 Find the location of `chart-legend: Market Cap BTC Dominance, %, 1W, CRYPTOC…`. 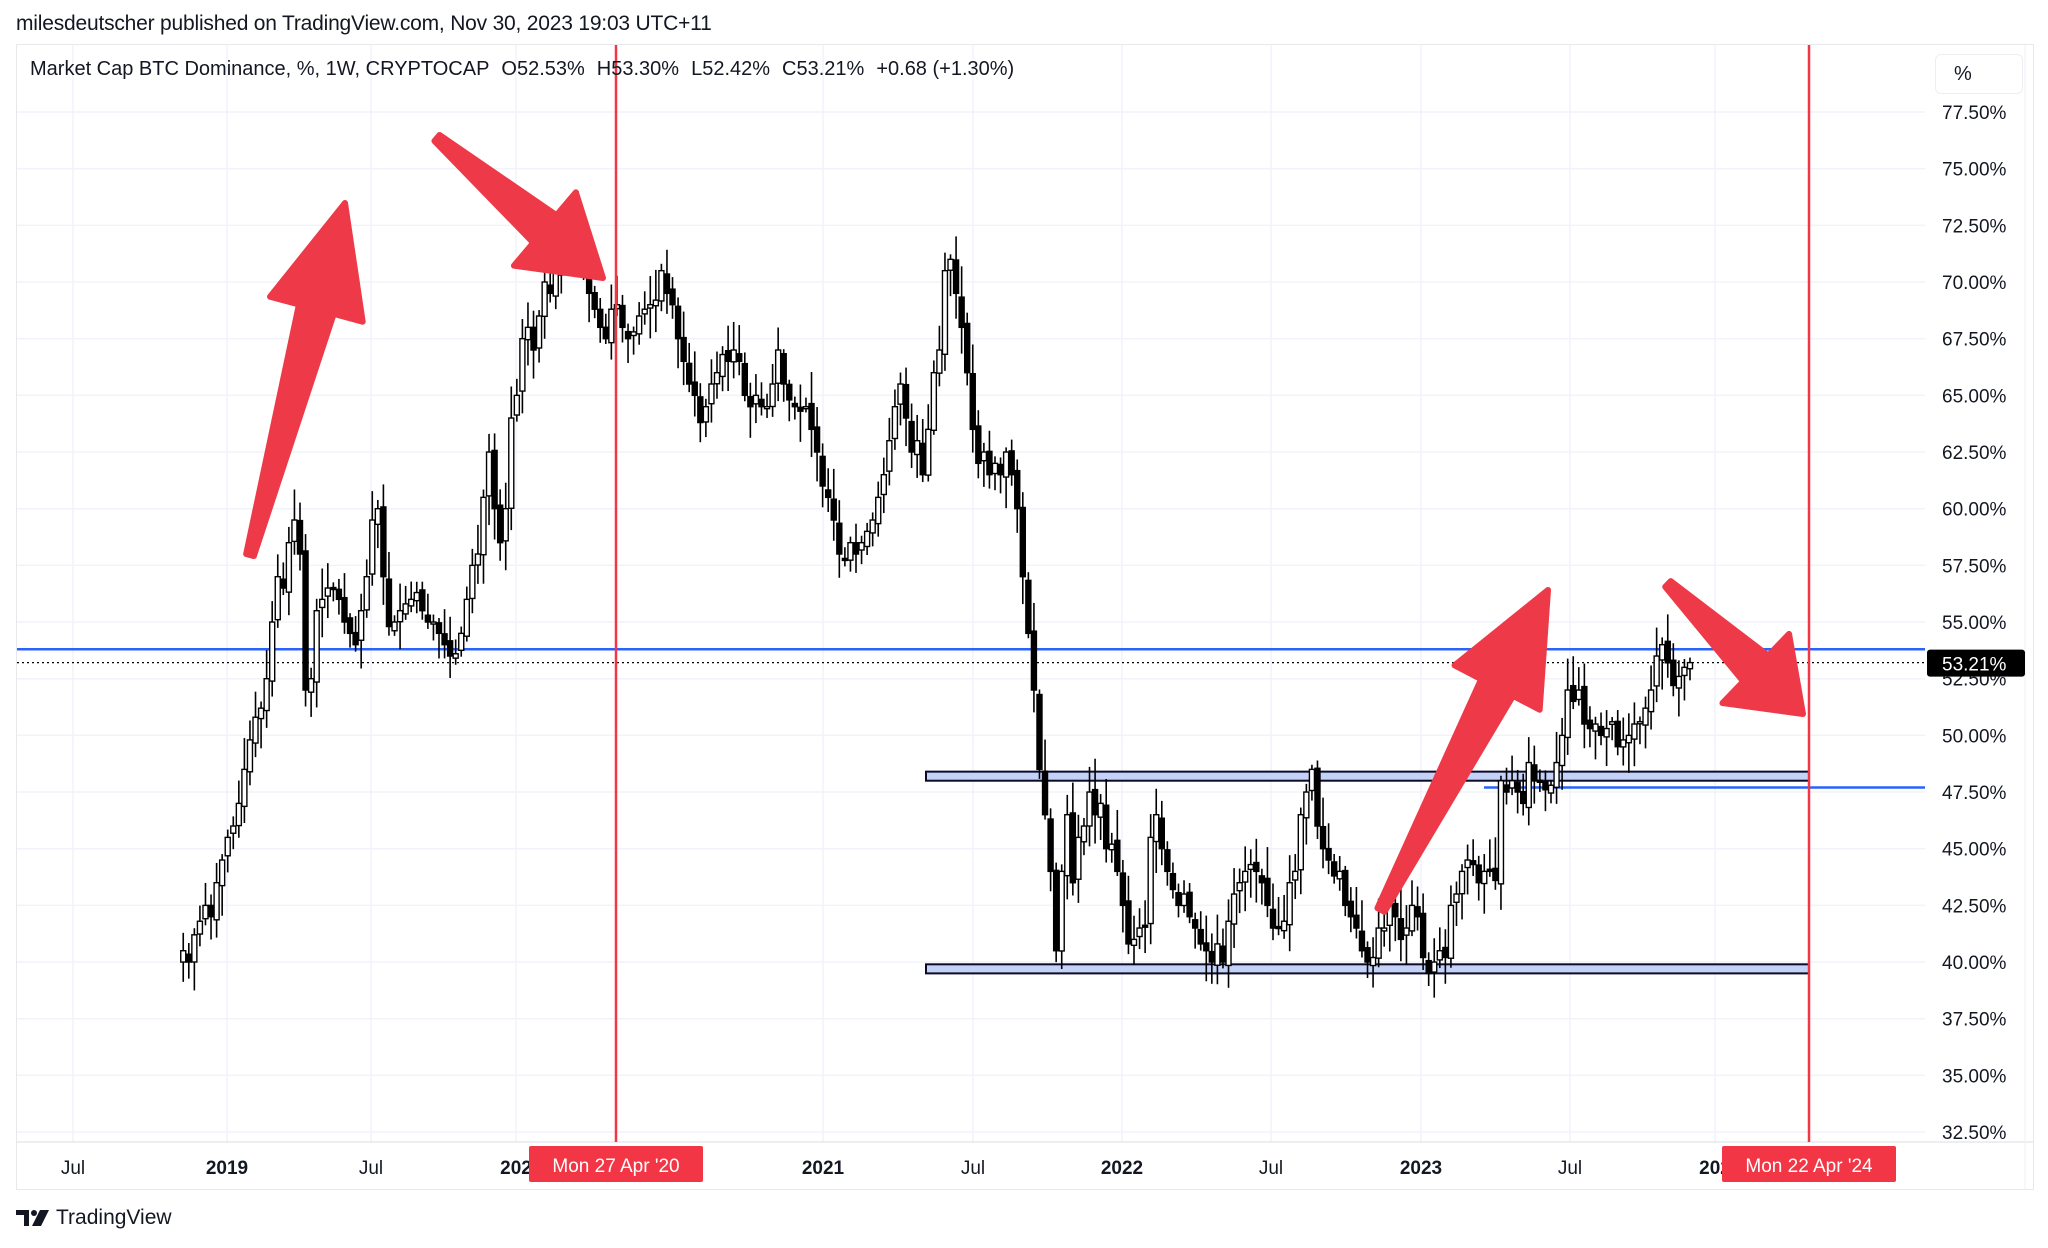

chart-legend: Market Cap BTC Dominance, %, 1W, CRYPTOC… is located at coordinates (528, 69).